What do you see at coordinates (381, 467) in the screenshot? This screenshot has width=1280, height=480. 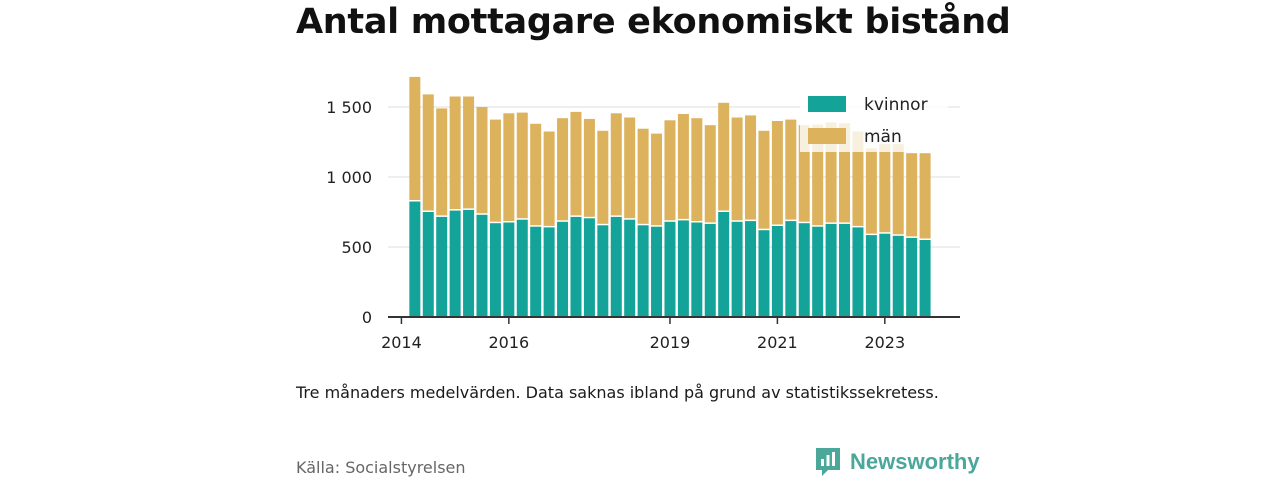 I see `source-label: Källa: Socialstyrelsen` at bounding box center [381, 467].